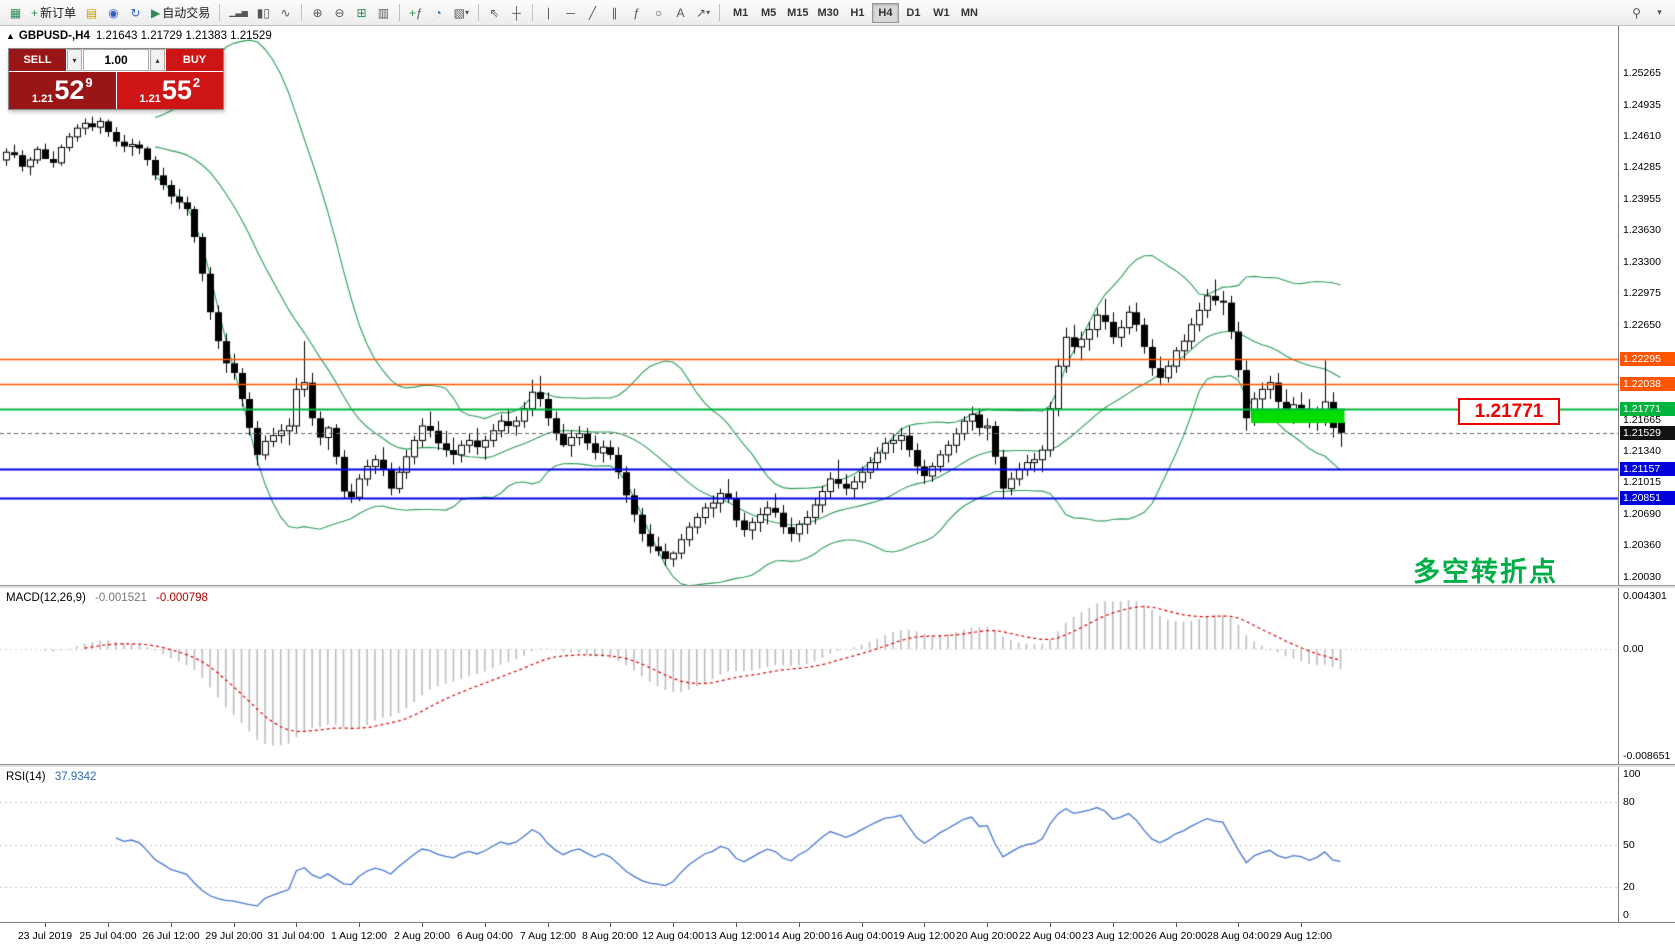 This screenshot has height=948, width=1675. What do you see at coordinates (658, 12) in the screenshot?
I see `ellipse-button: ○` at bounding box center [658, 12].